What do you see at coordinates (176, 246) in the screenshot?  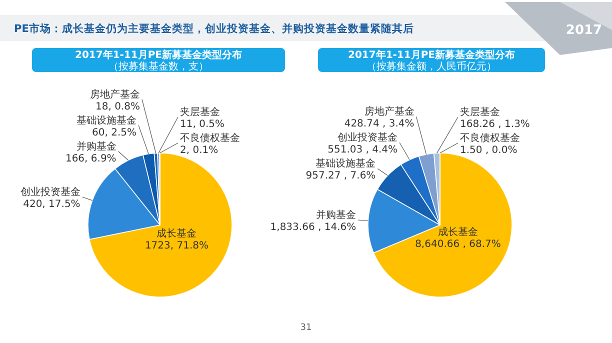 I see `data-label: 1723, 71.8%` at bounding box center [176, 246].